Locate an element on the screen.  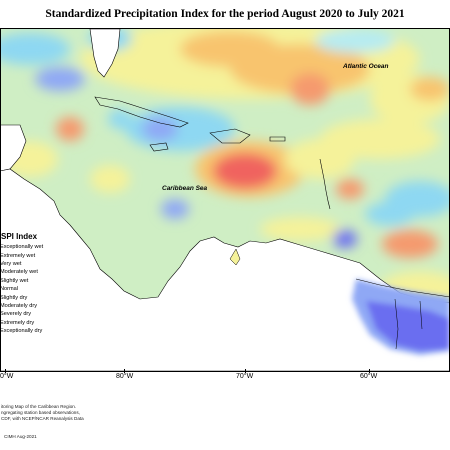
legend-label: Slightly dry is located at coordinates (14, 297).